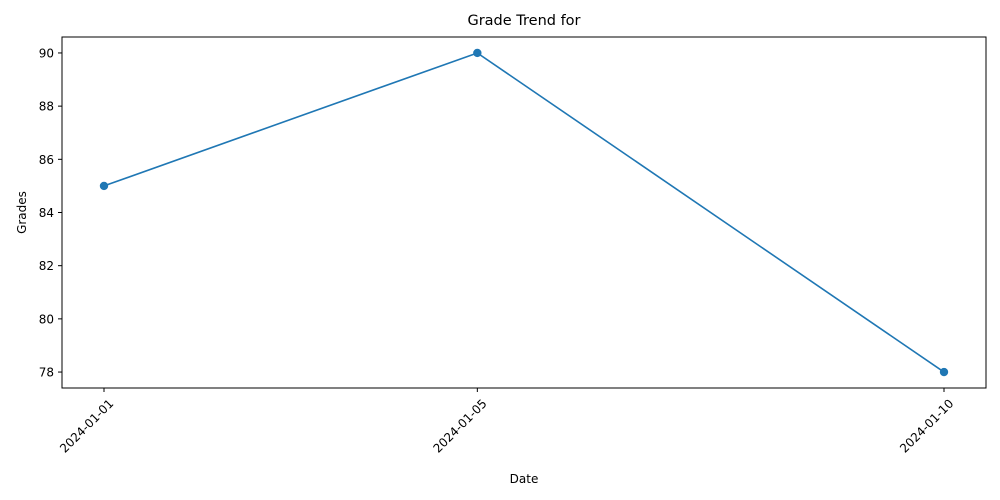  What do you see at coordinates (46, 160) in the screenshot?
I see `y-tick-label: 86` at bounding box center [46, 160].